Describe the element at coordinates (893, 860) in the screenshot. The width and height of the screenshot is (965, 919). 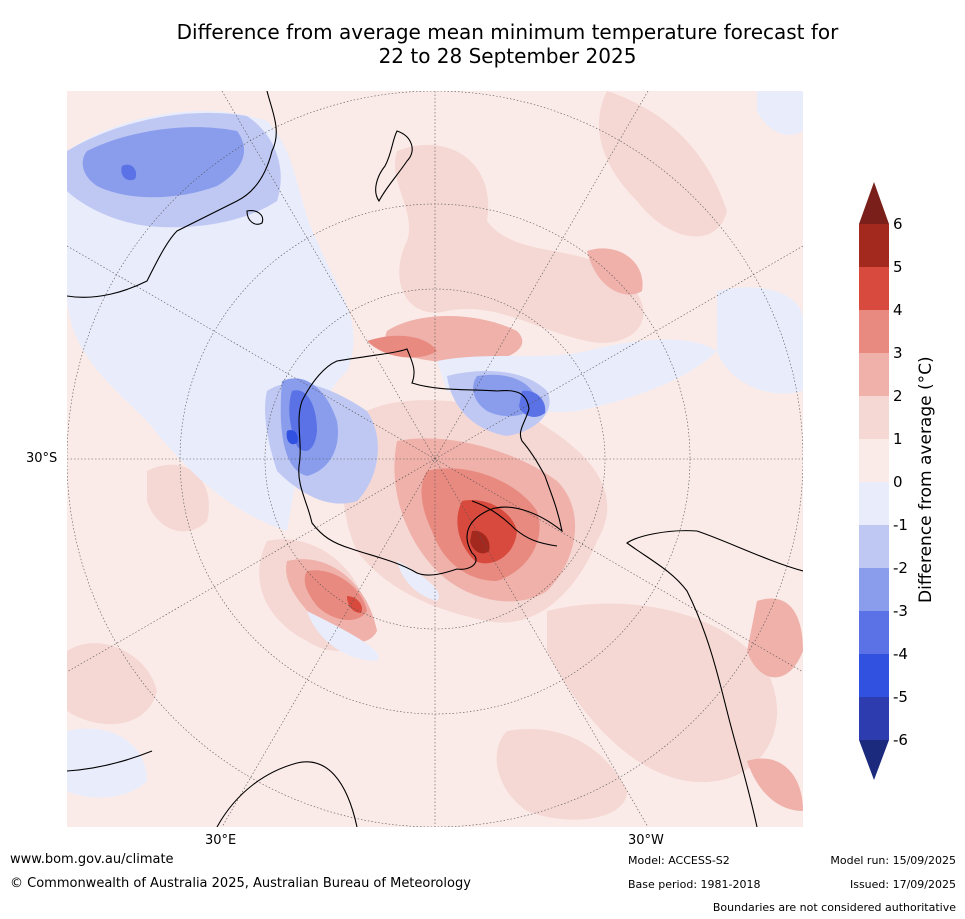
I see `model-run-text: Model run: 15/09/2025` at that location.